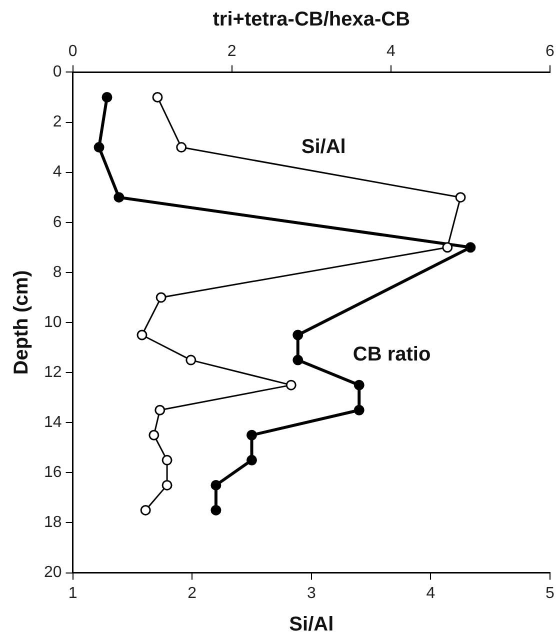 This screenshot has height=643, width=560. What do you see at coordinates (57, 272) in the screenshot?
I see `y-tick-label: 8` at bounding box center [57, 272].